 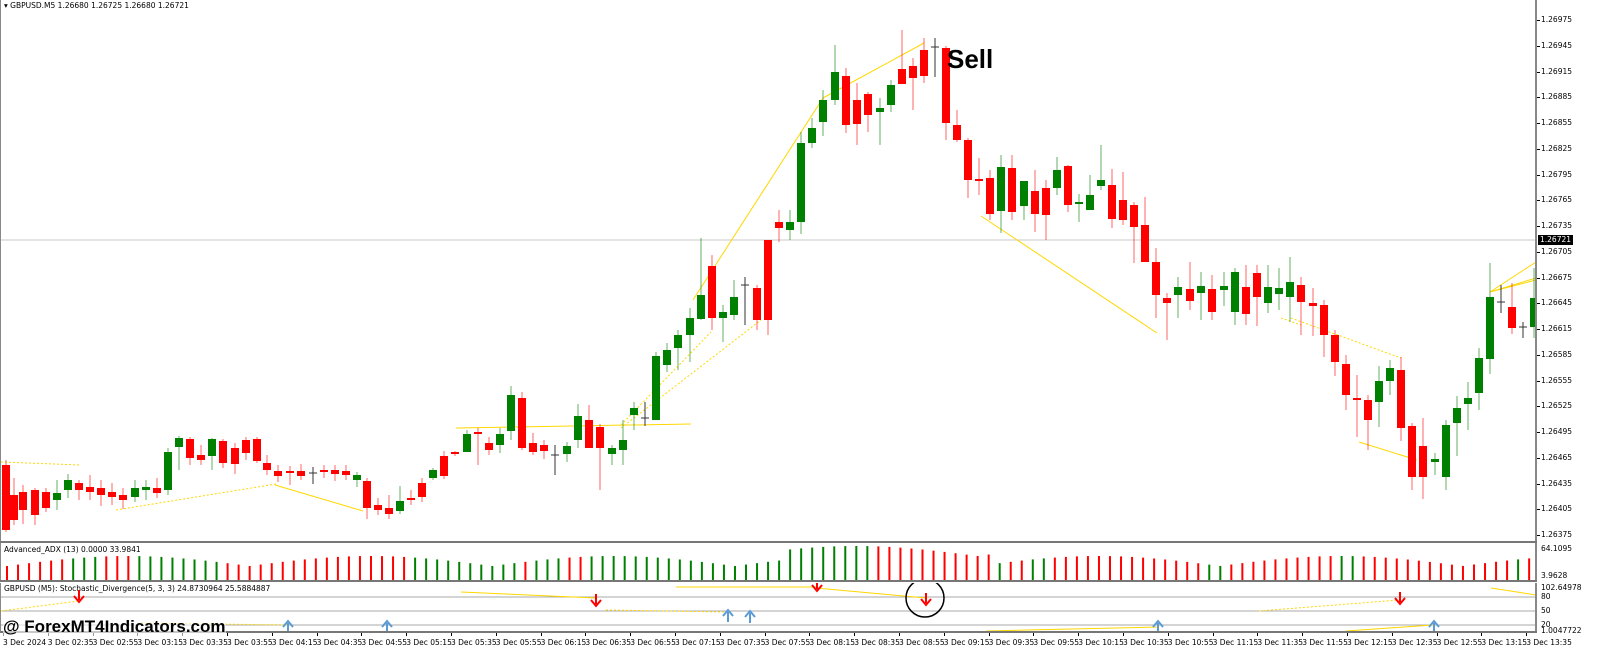 I want to click on price-axis, so click(x=1536, y=270).